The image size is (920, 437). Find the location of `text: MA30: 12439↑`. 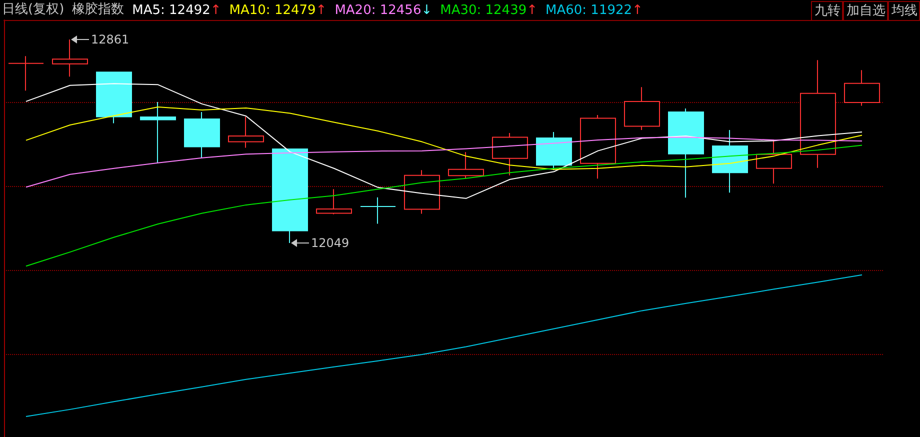

text: MA30: 12439↑ is located at coordinates (489, 10).